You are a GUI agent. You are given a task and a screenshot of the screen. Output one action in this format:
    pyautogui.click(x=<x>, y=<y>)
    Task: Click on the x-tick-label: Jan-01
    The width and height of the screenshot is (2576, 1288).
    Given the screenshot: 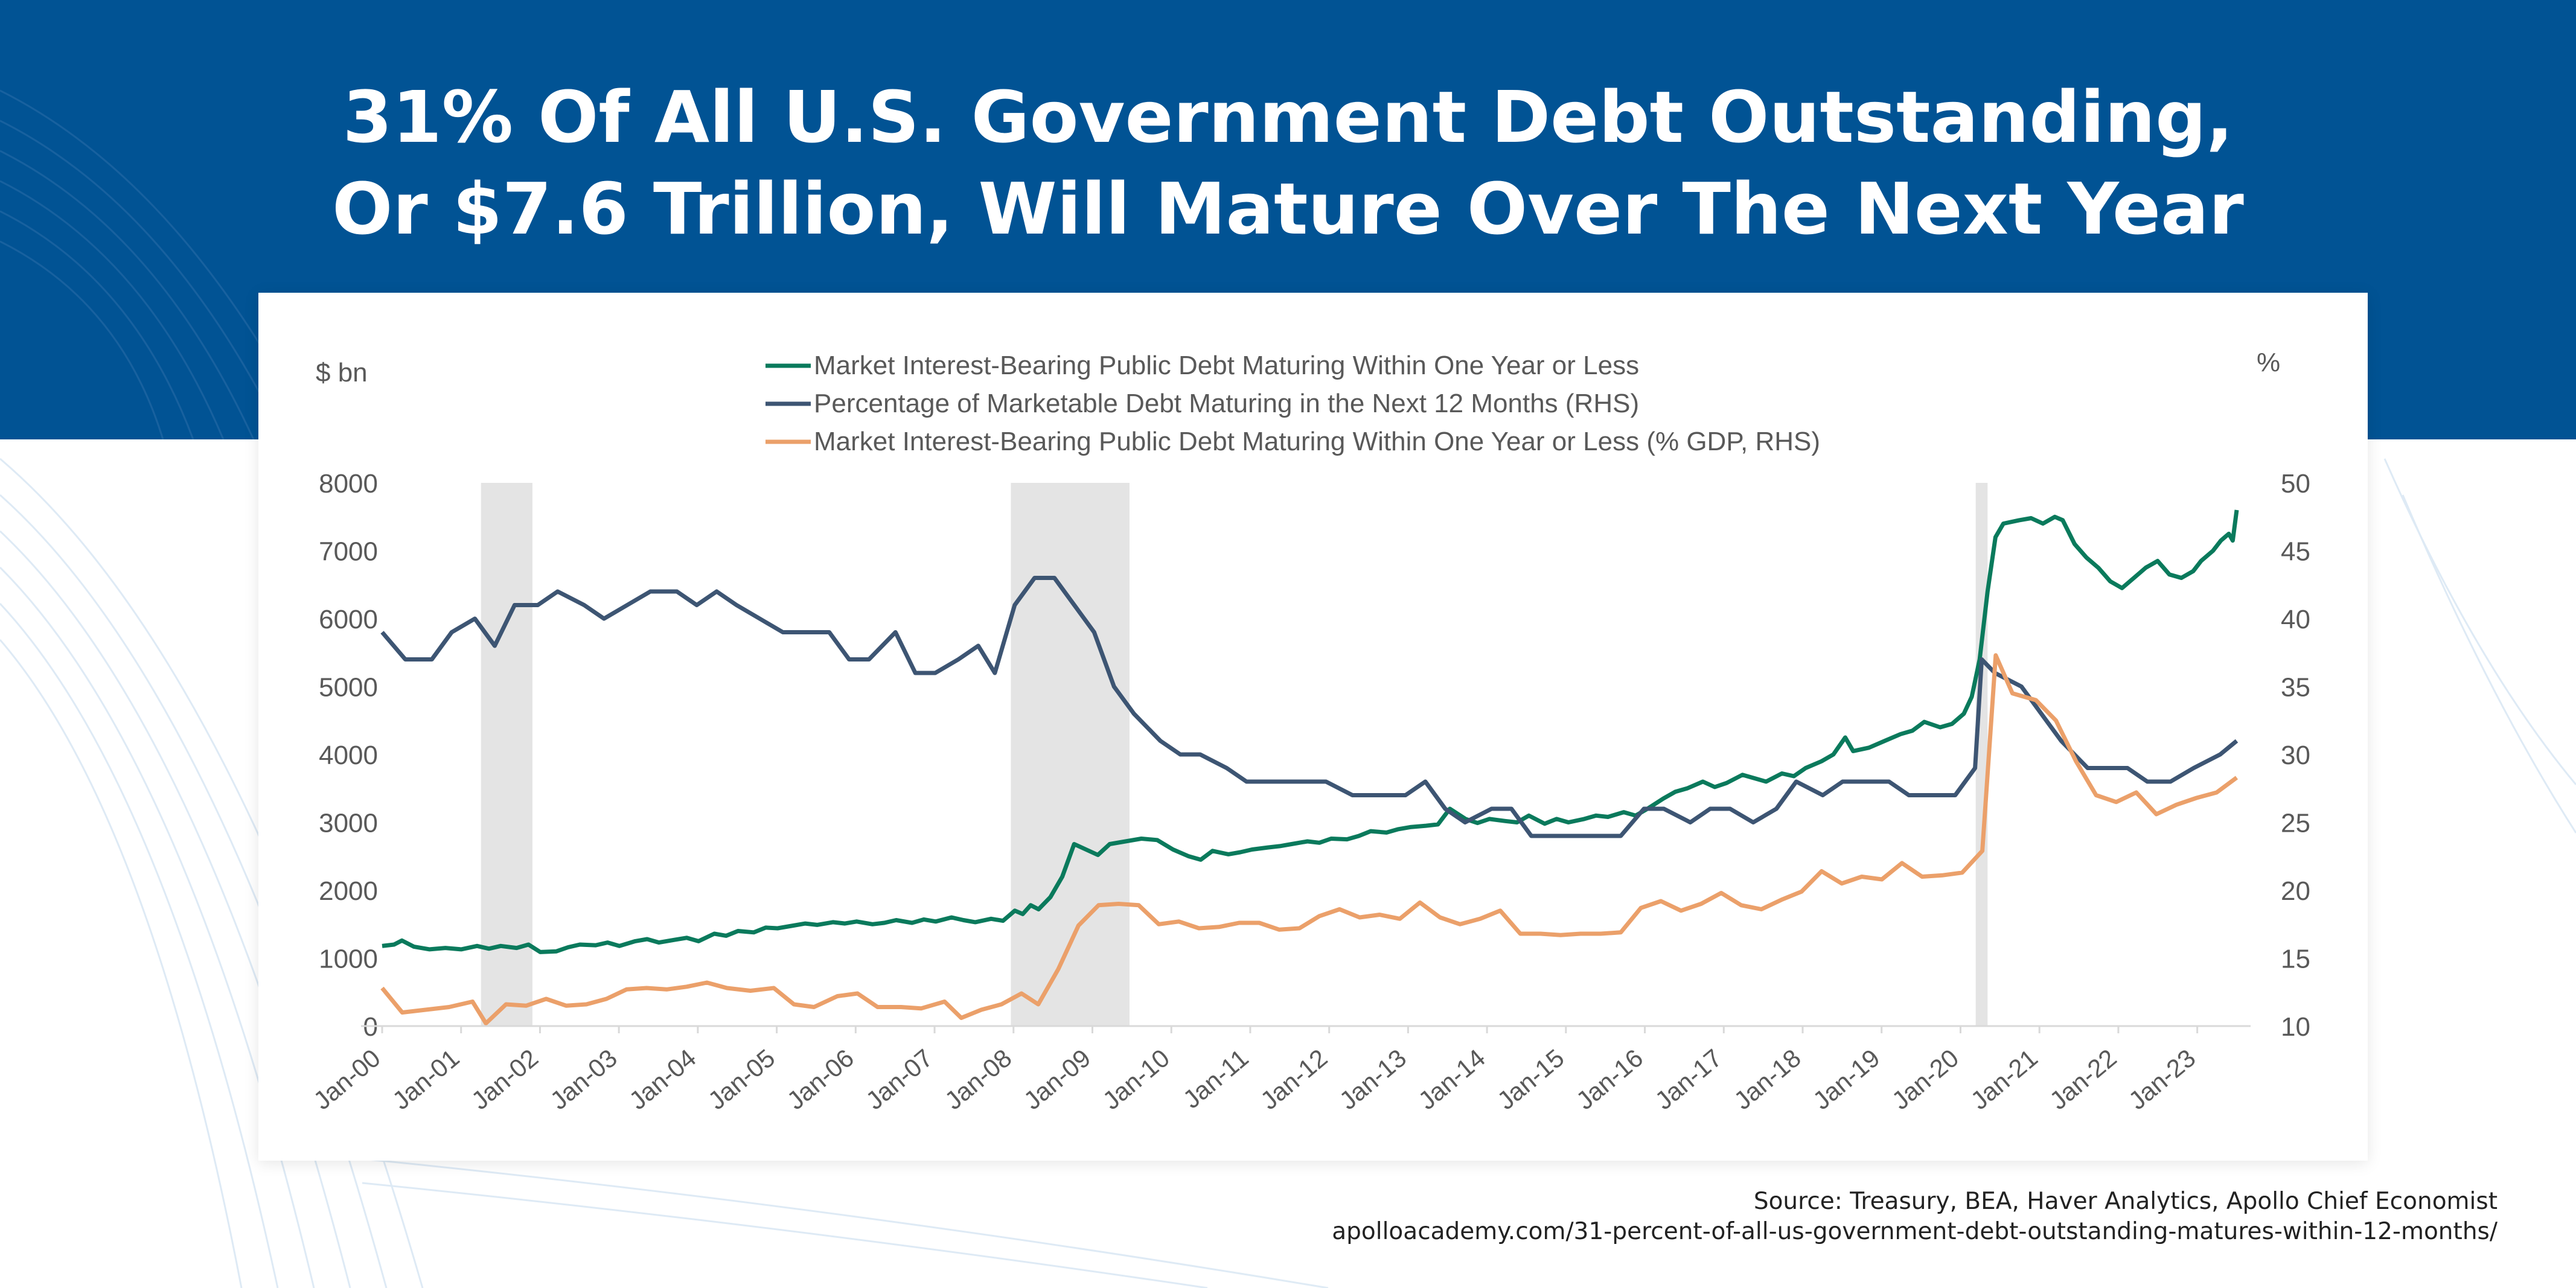 What is the action you would take?
    pyautogui.click(x=426, y=1079)
    